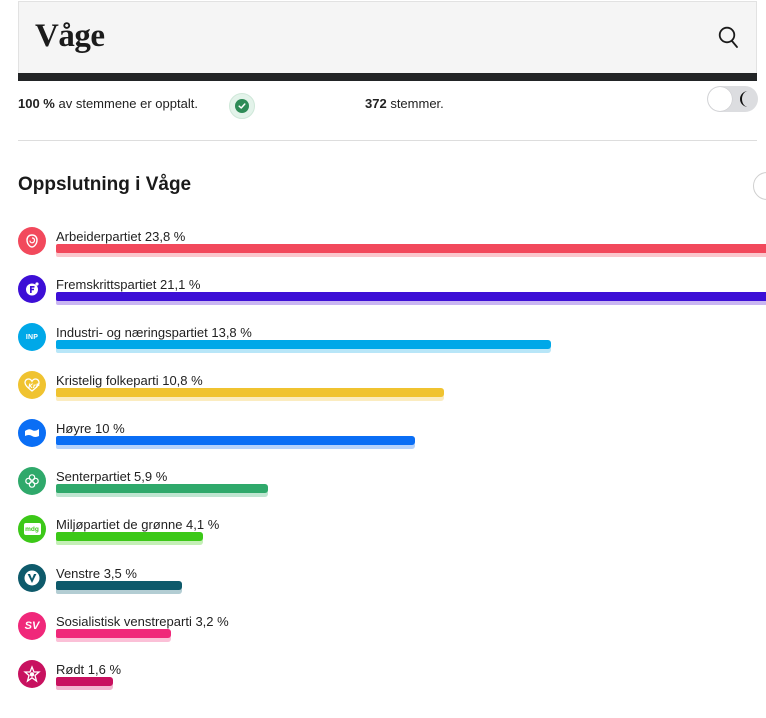 This screenshot has width=766, height=718. What do you see at coordinates (383, 539) in the screenshot?
I see `chart-row: mdg Miljøpartiet de grønne 4,1 %` at bounding box center [383, 539].